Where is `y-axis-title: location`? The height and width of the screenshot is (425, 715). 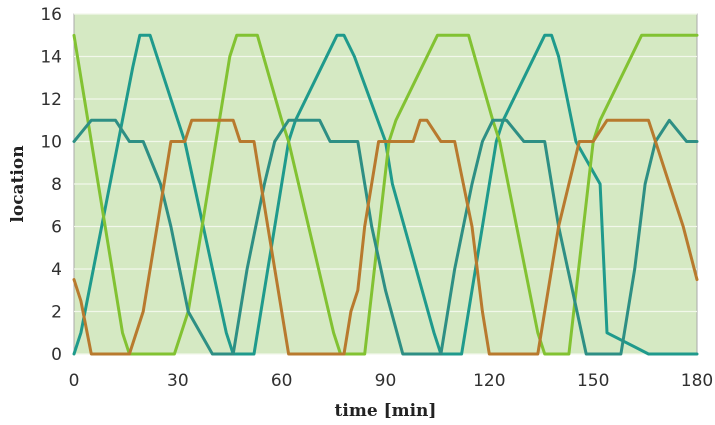 y-axis-title: location is located at coordinates (18, 183).